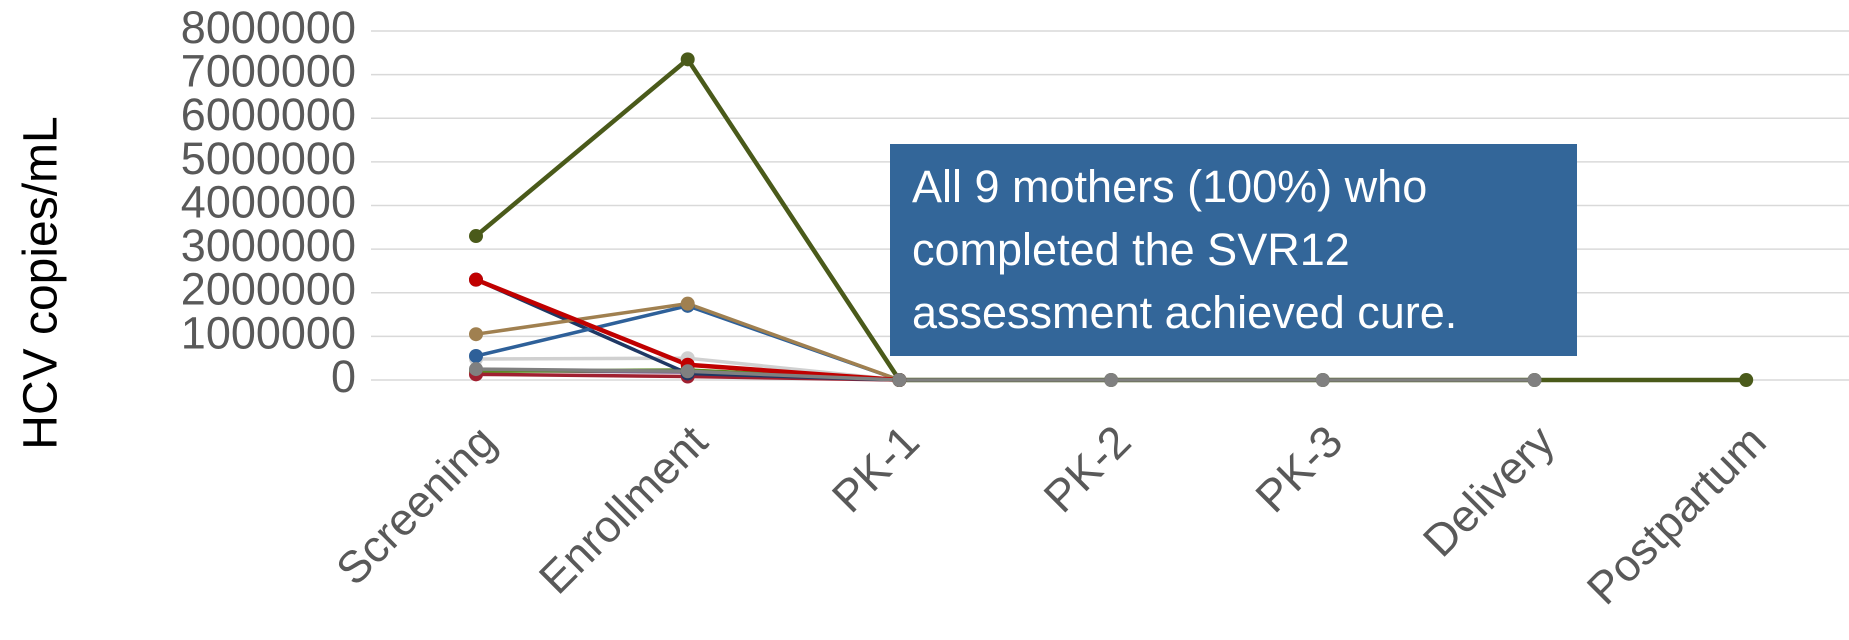  Describe the element at coordinates (268, 71) in the screenshot. I see `y-tick-label: 7000000` at that location.